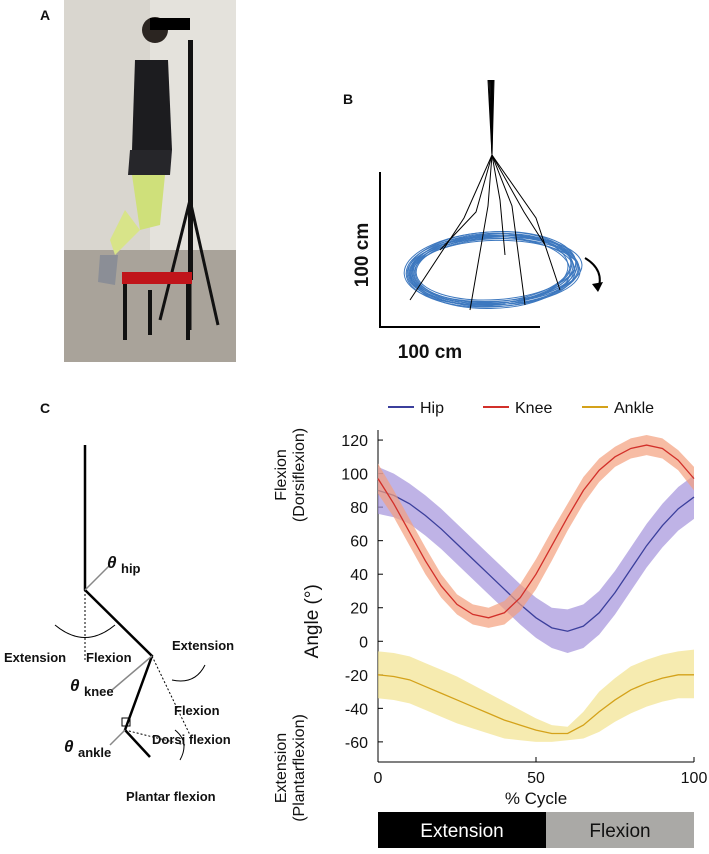  Describe the element at coordinates (109, 657) in the screenshot. I see `hip-label: Flexion` at that location.